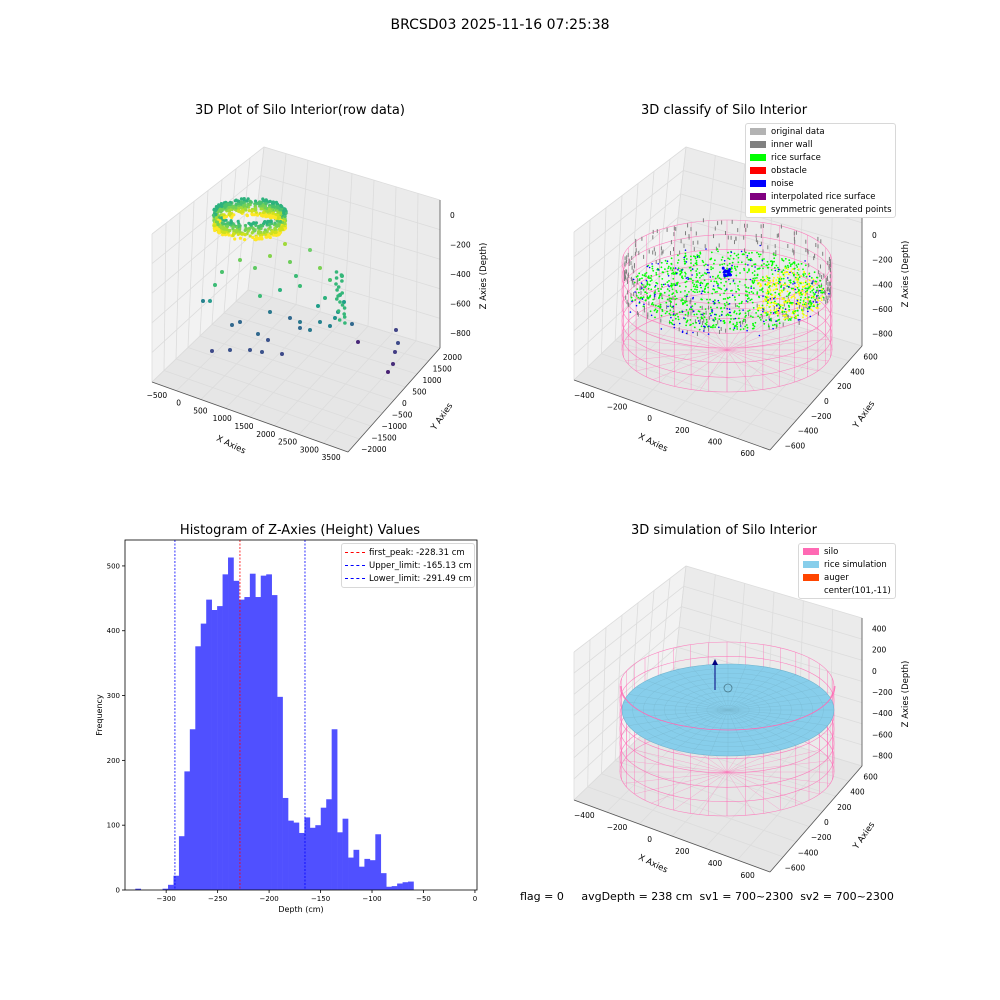  What do you see at coordinates (500, 25) in the screenshot?
I see `figure-title: BRCSD03 2025-11-16 07:25:38` at bounding box center [500, 25].